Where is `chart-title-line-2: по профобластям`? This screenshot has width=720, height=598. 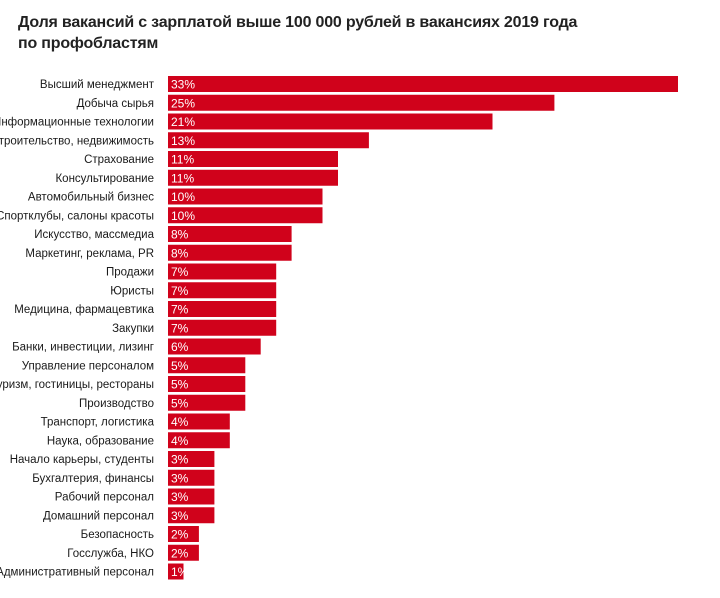 chart-title-line-2: по профобластям is located at coordinates (88, 43).